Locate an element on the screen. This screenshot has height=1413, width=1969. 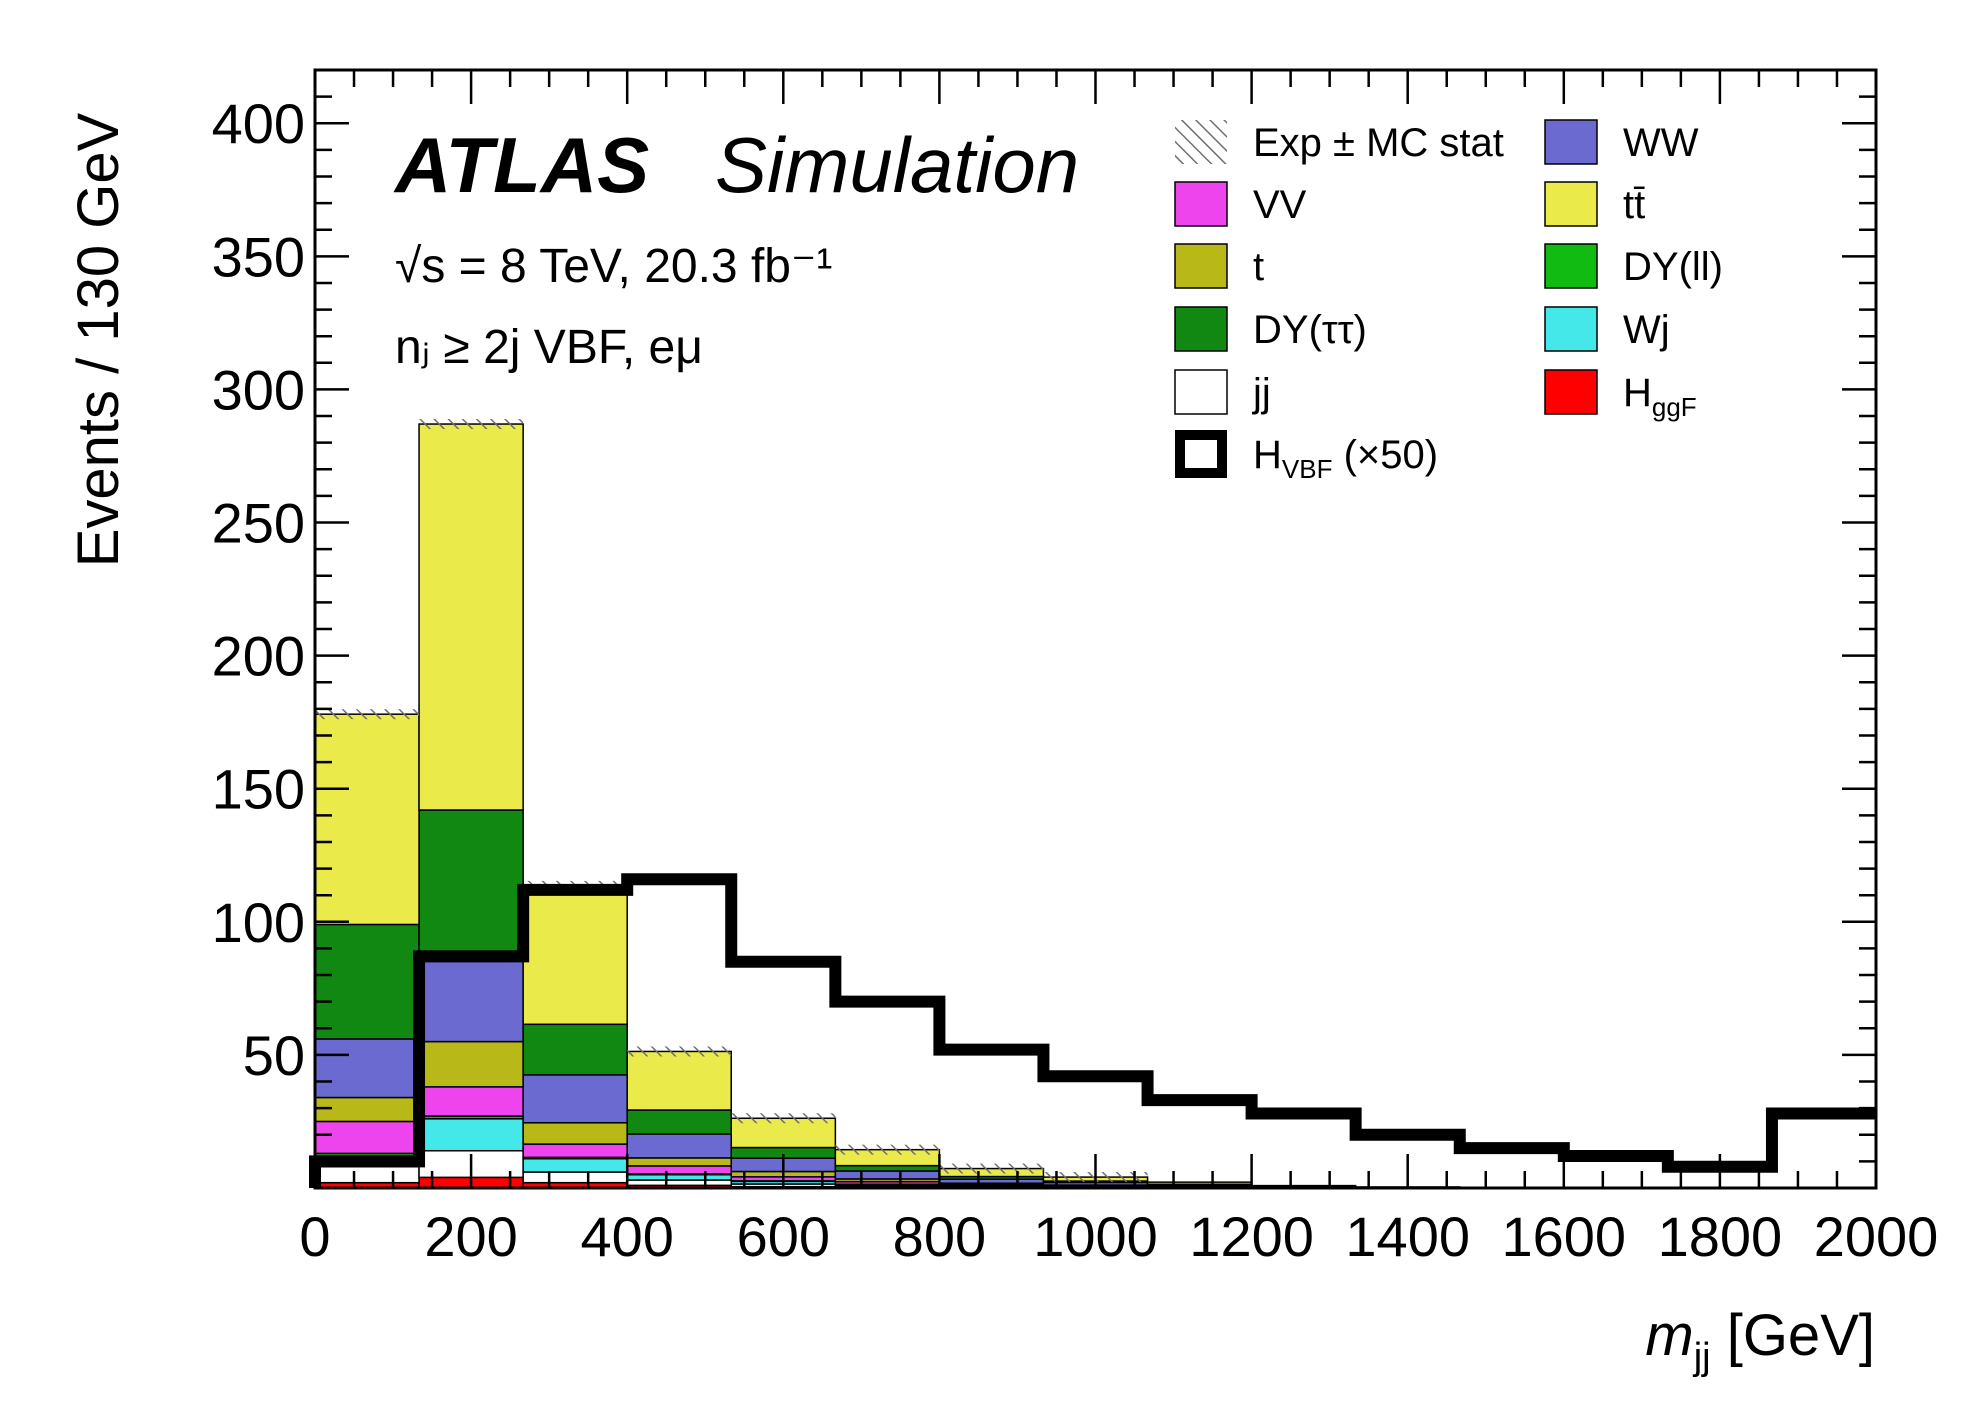
x-tick-label: 1800 is located at coordinates (1720, 1236).